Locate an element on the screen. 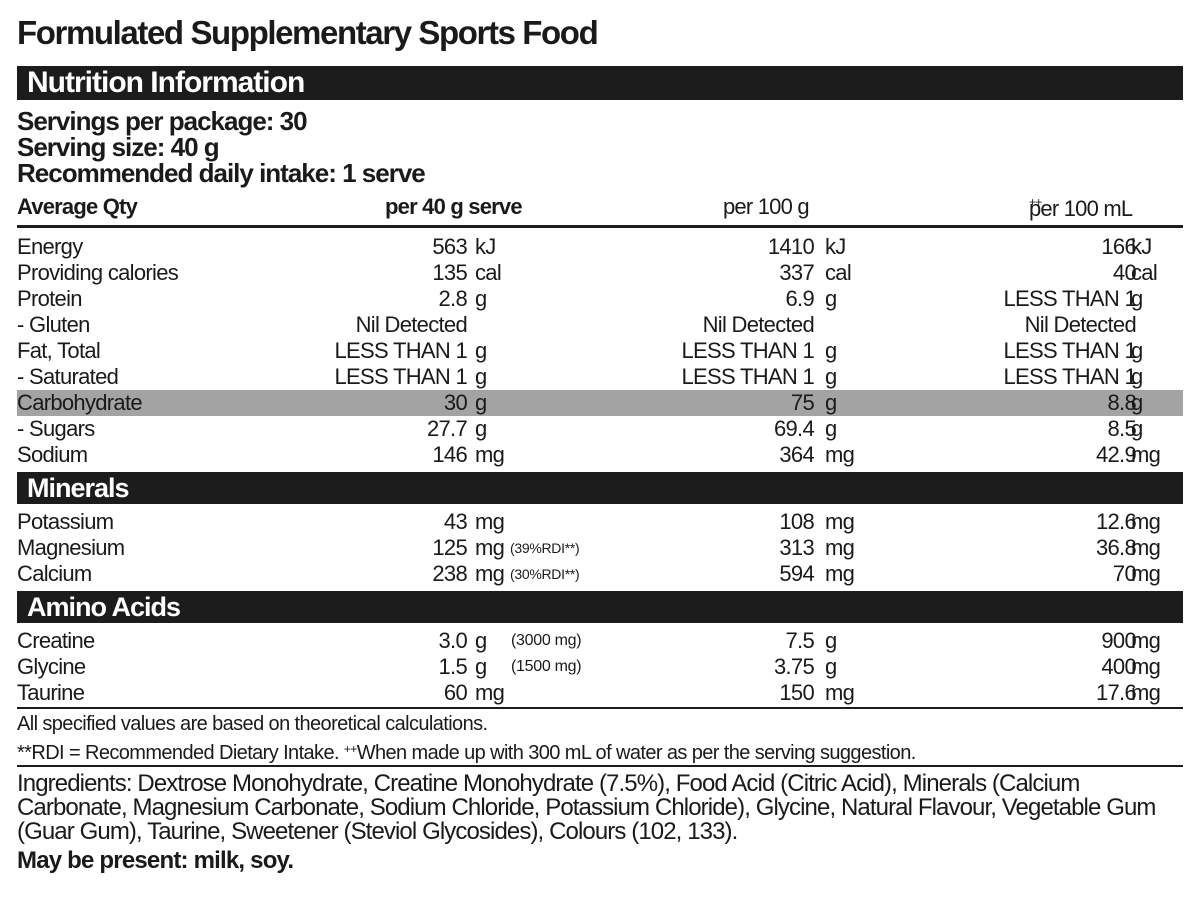  nutrient-name: Glycine is located at coordinates (51, 666).